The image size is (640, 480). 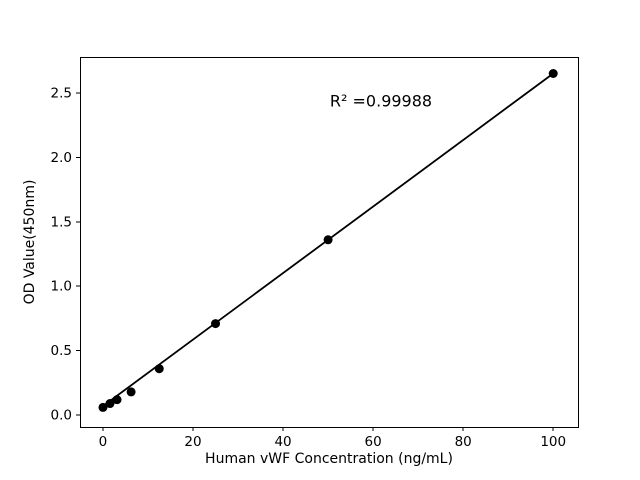 What do you see at coordinates (30, 242) in the screenshot?
I see `y-axis-label: OD Value(450nm)` at bounding box center [30, 242].